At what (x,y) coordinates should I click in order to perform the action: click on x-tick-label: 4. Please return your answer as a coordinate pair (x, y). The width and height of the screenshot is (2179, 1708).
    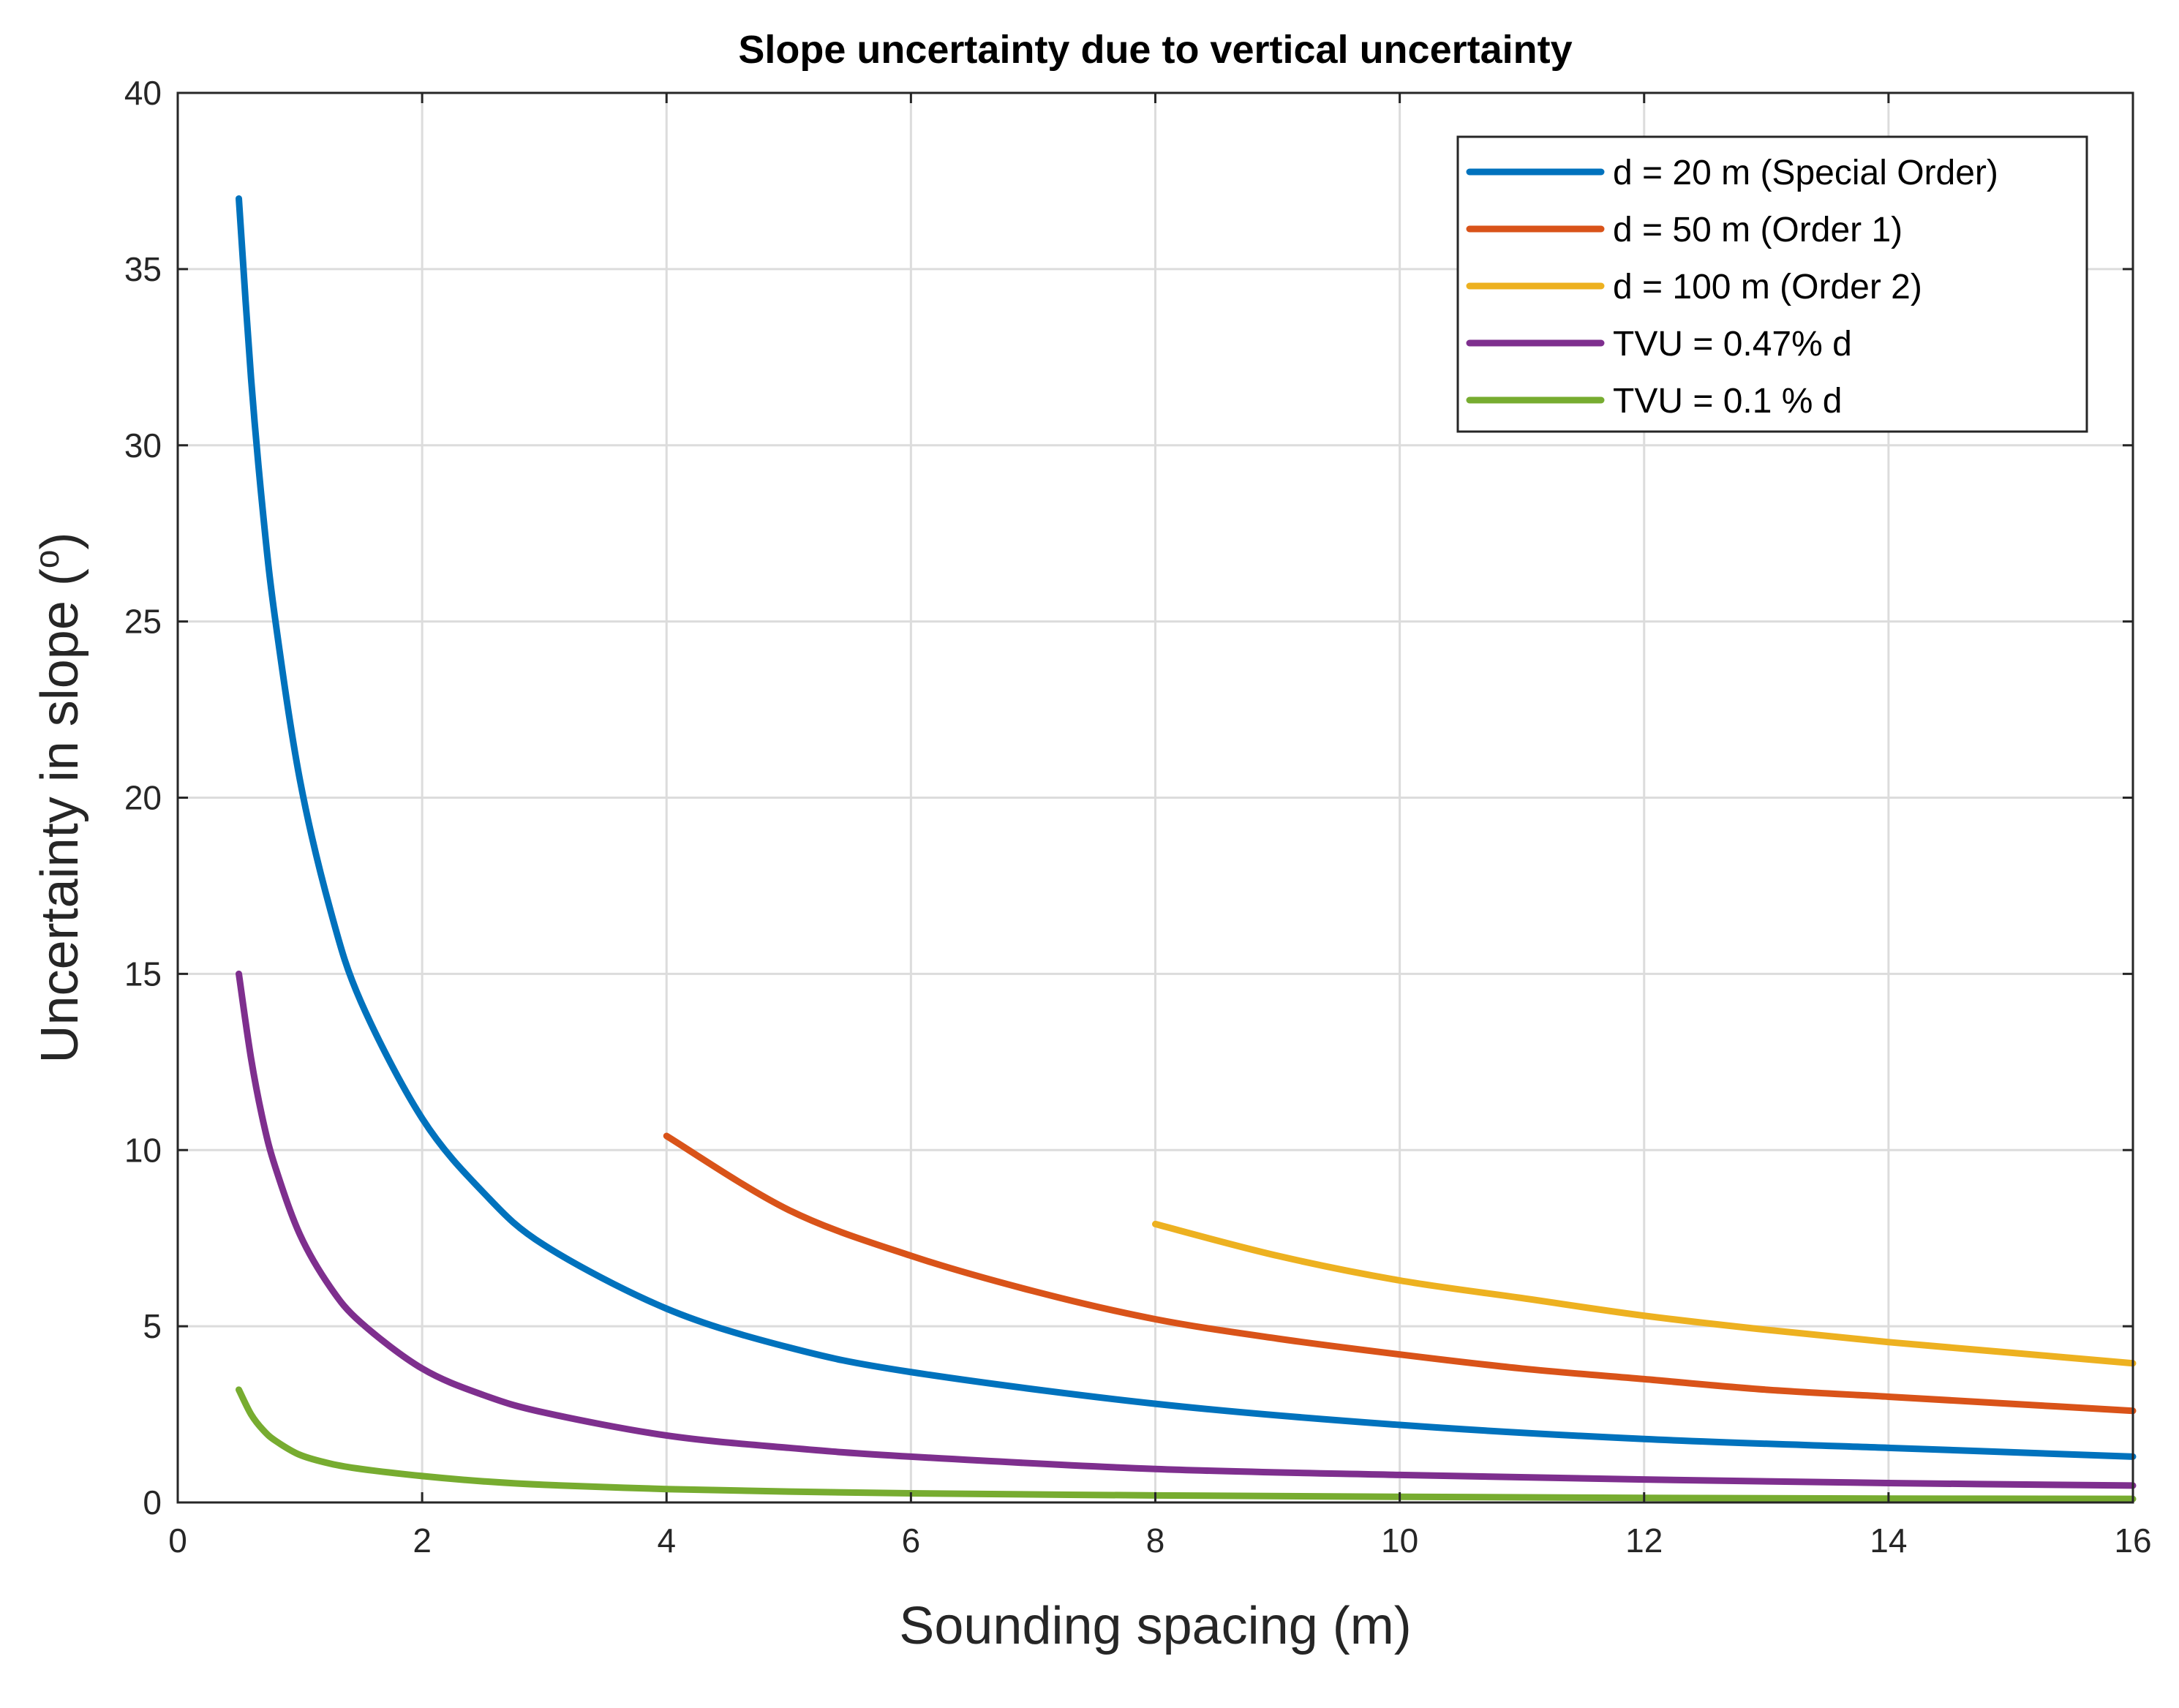
    Looking at the image, I should click on (667, 1540).